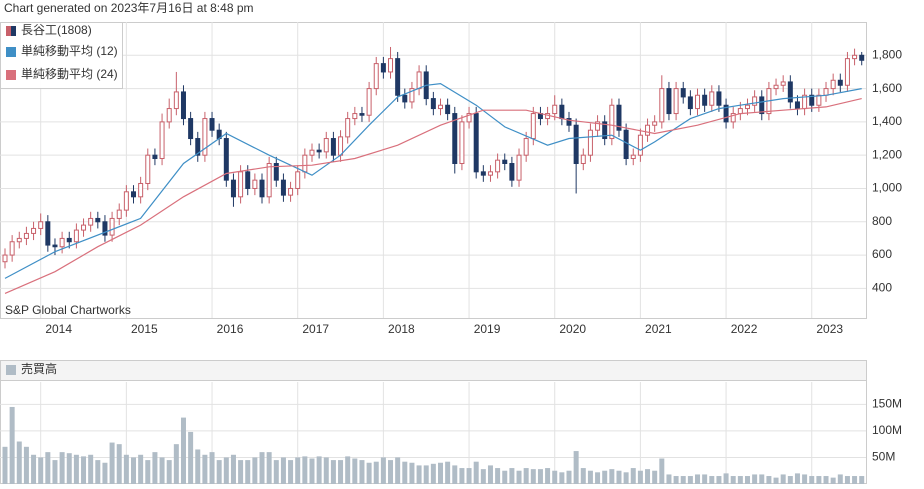  I want to click on legend-label: 長谷工(1808), so click(56, 30).